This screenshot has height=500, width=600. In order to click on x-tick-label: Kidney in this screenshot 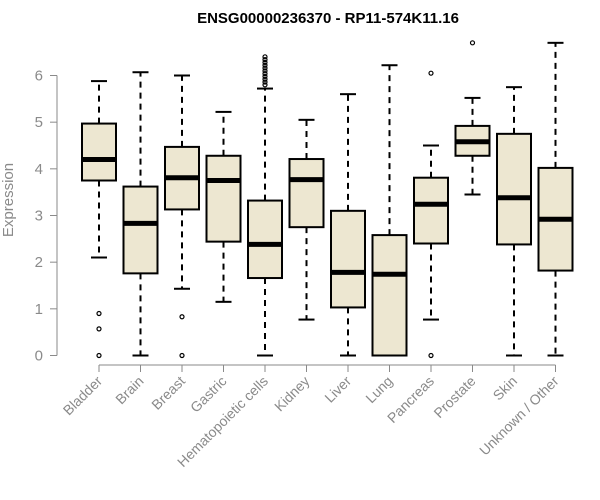, I will do `click(292, 394)`.